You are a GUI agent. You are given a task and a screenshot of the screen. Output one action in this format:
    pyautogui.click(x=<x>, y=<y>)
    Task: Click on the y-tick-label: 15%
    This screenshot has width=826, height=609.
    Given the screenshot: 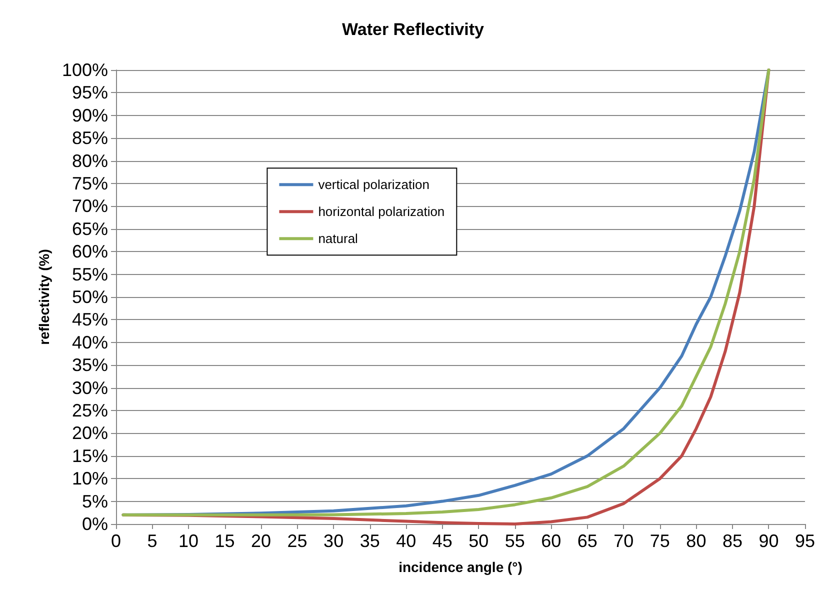 What is the action you would take?
    pyautogui.click(x=90, y=456)
    